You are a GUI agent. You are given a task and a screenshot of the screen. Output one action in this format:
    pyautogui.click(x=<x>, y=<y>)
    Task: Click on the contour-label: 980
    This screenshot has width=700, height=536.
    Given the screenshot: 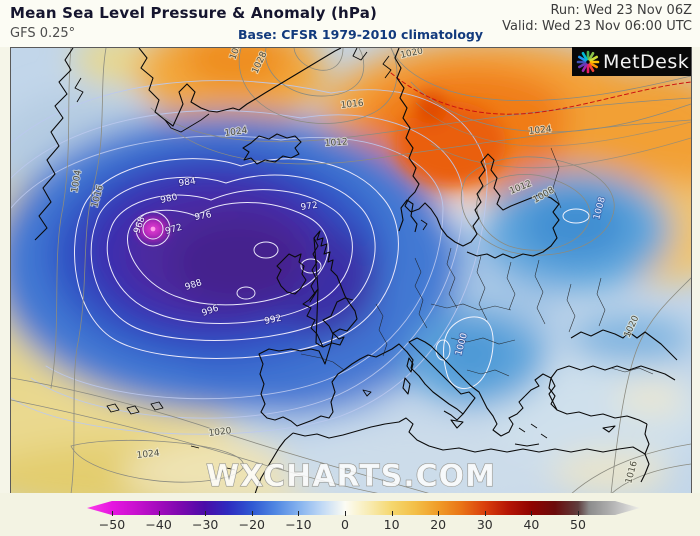 What is the action you would take?
    pyautogui.click(x=169, y=199)
    